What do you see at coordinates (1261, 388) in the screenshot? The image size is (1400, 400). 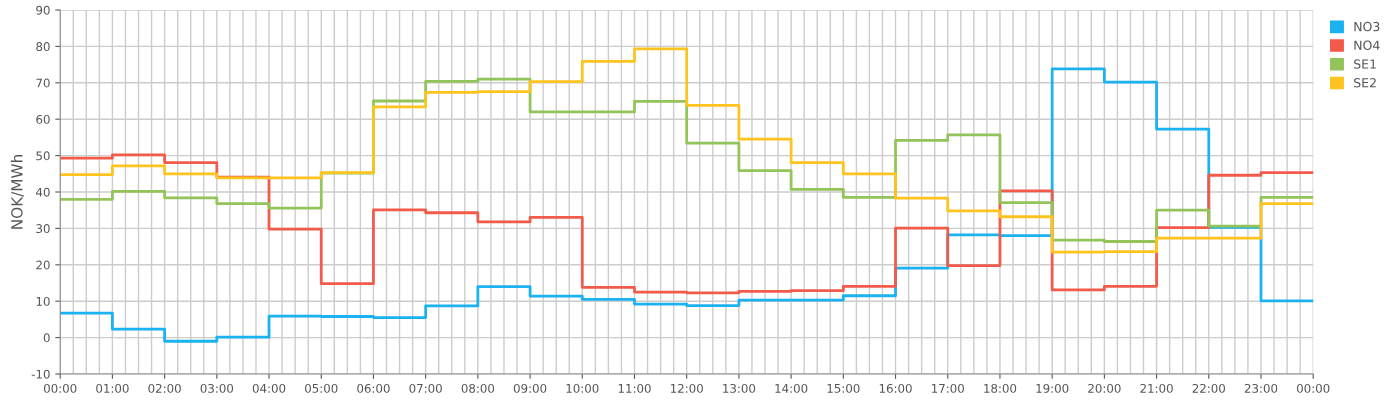 I see `x-tick-label: 23:00` at bounding box center [1261, 388].